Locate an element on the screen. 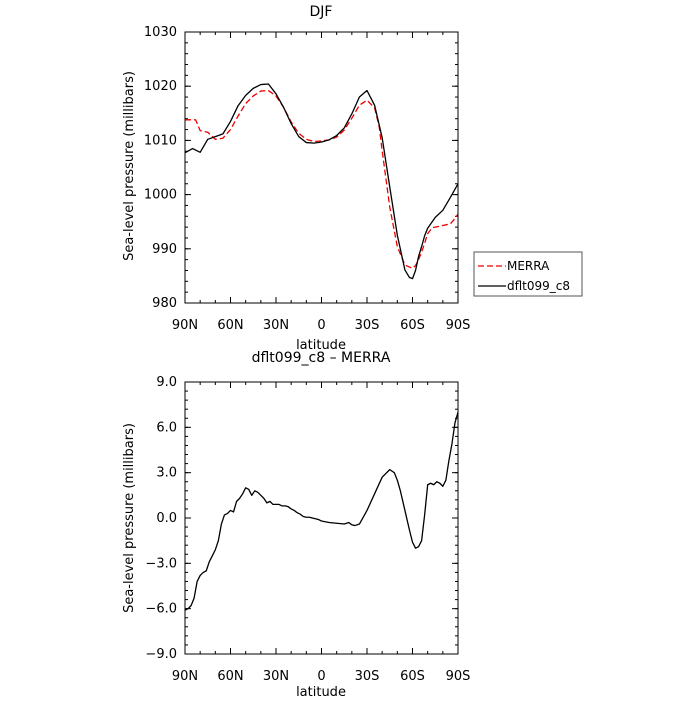  top-chart-xtick-label: 60N is located at coordinates (230, 325).